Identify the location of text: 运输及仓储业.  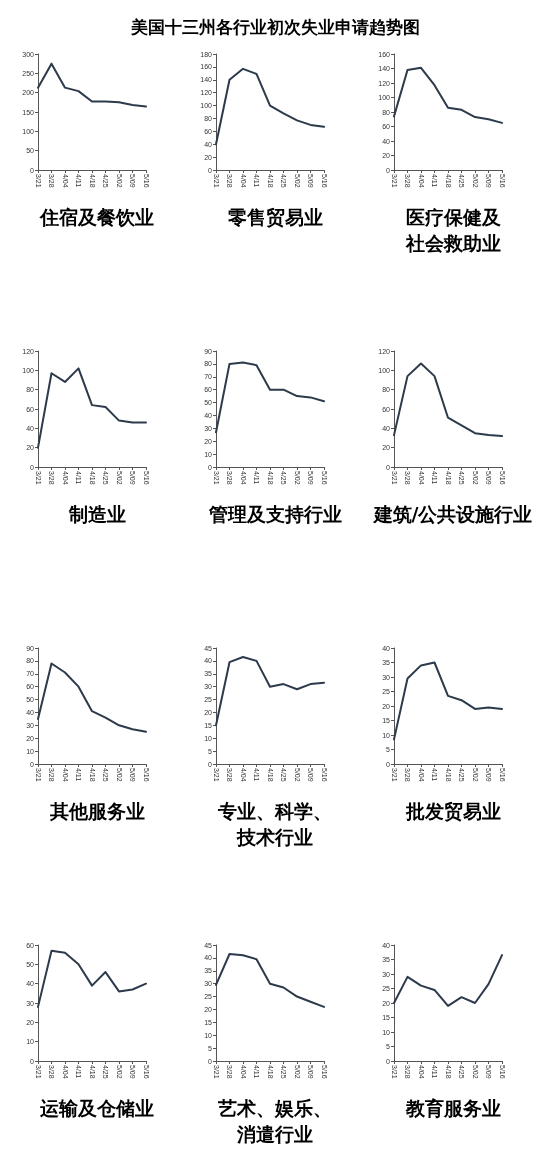
(97, 1108).